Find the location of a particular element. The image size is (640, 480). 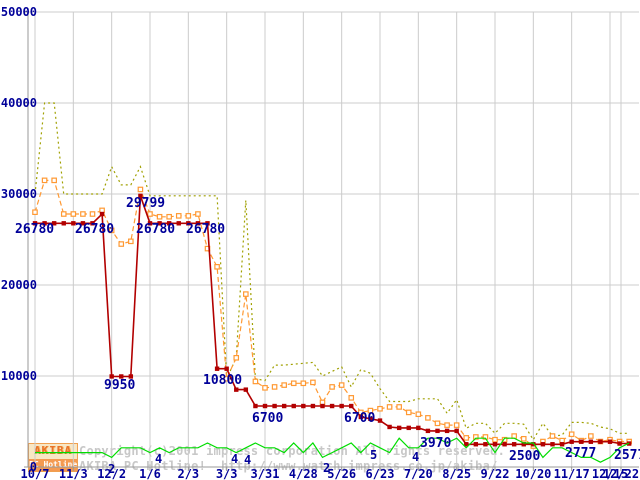

x-axis-label: 4/28 is located at coordinates (303, 473).